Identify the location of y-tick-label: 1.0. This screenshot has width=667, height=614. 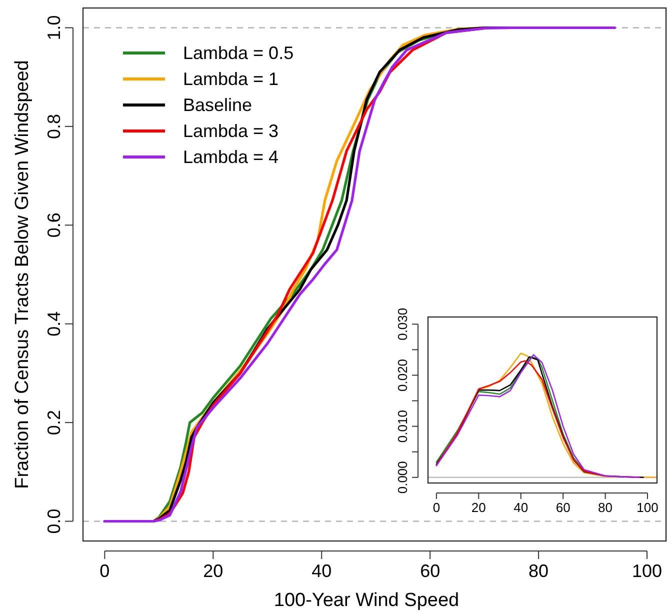
(54, 27).